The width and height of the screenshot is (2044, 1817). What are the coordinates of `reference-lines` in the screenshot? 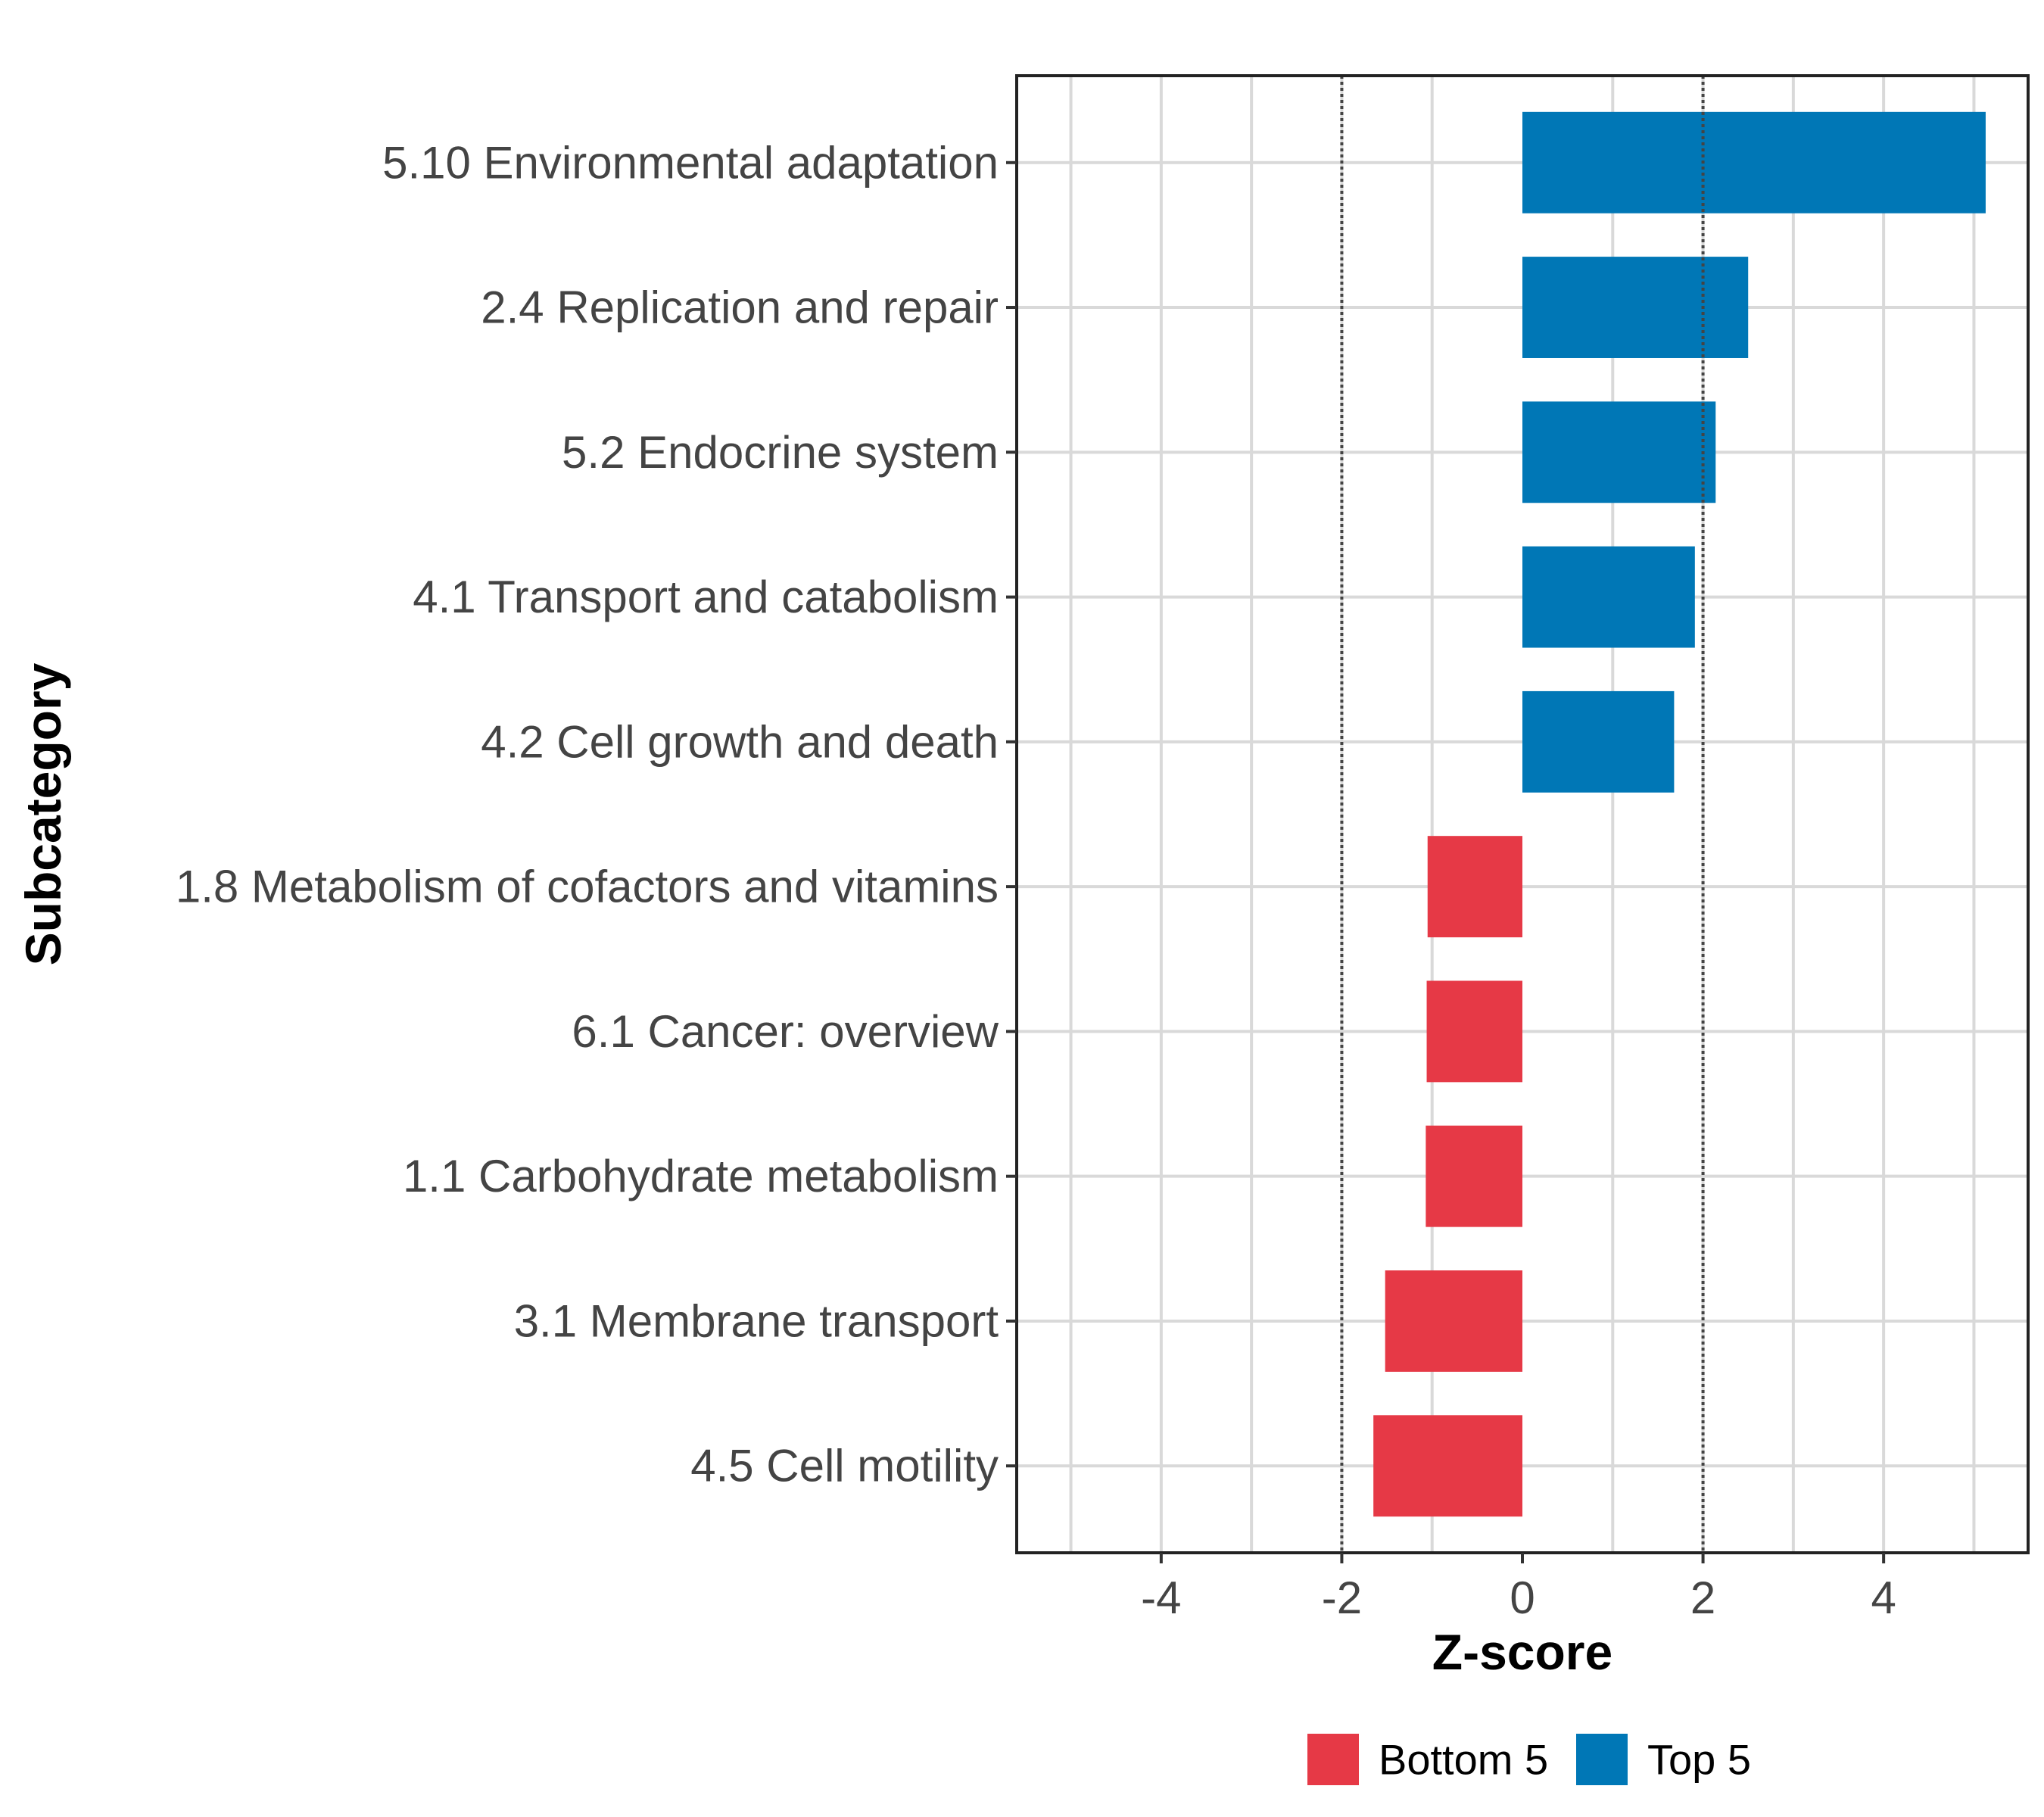 It's located at (1522, 814).